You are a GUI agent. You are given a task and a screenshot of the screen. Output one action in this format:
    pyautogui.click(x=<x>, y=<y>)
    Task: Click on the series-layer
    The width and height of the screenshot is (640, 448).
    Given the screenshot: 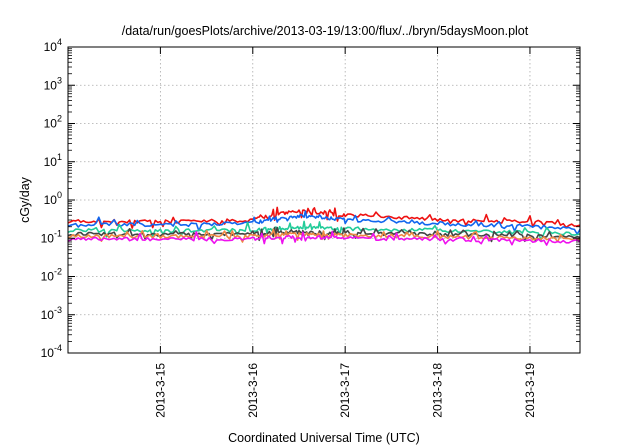 What is the action you would take?
    pyautogui.click(x=324, y=226)
    